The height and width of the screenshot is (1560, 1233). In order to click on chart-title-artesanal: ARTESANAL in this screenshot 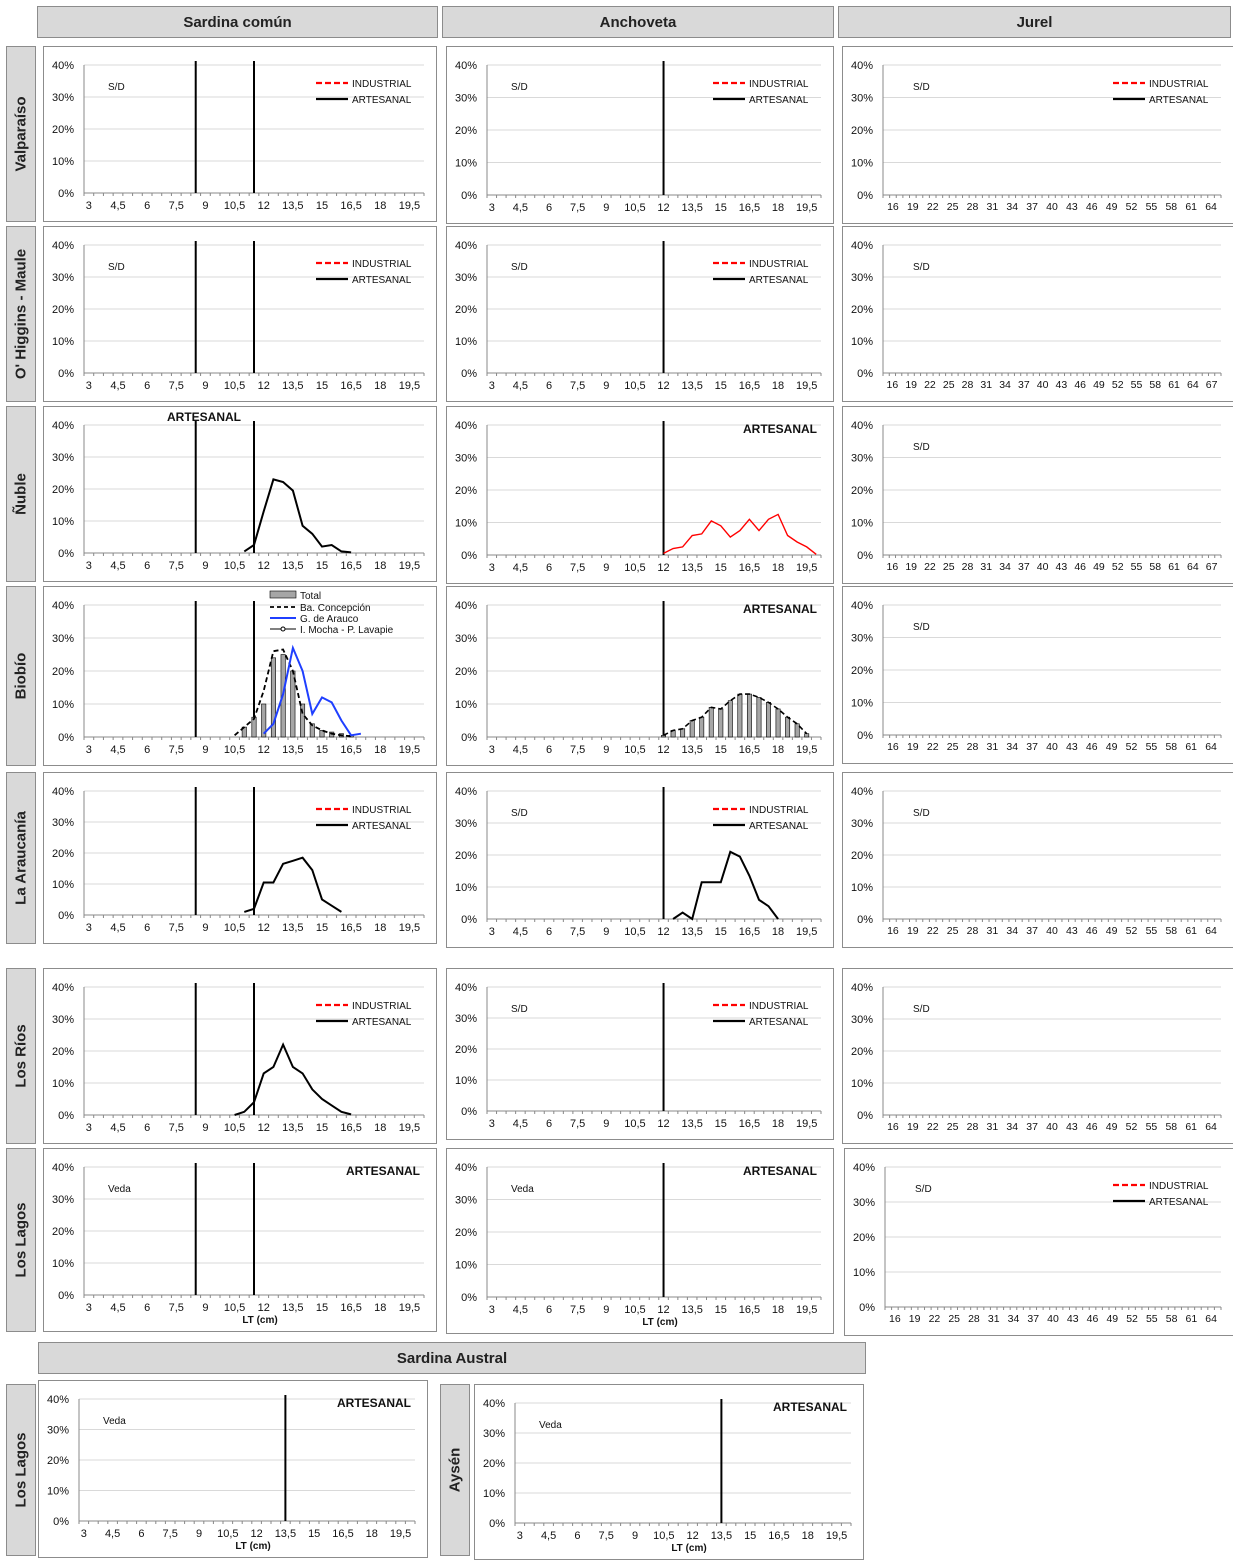, I will do `click(810, 1407)`.